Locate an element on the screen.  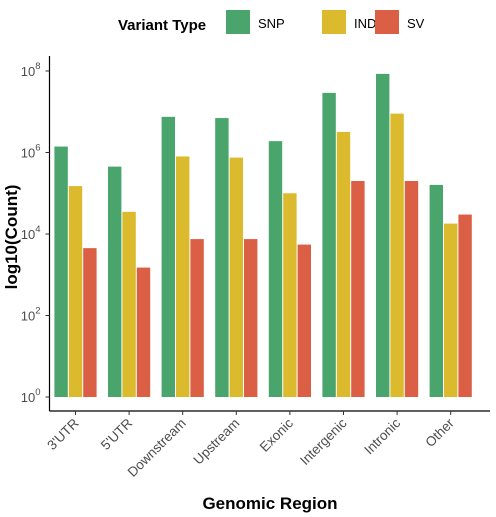
x-tick-label: 5'UTR is located at coordinates (117, 434).